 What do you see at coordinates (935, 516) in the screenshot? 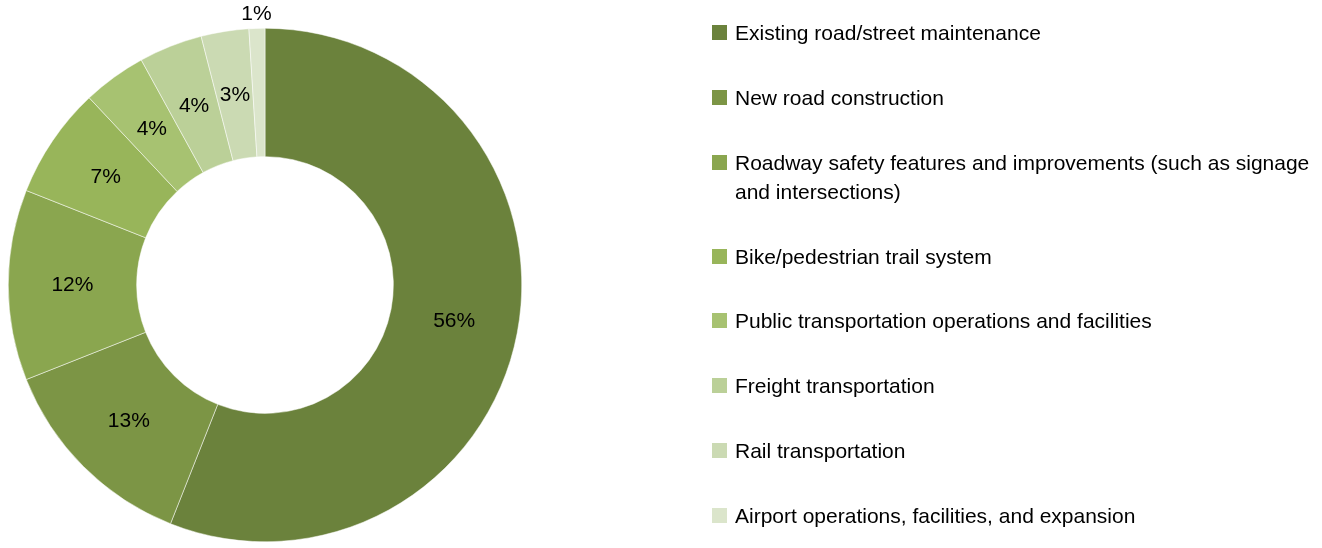
I see `legend-label: Airport operations, facilities, and expansion` at bounding box center [935, 516].